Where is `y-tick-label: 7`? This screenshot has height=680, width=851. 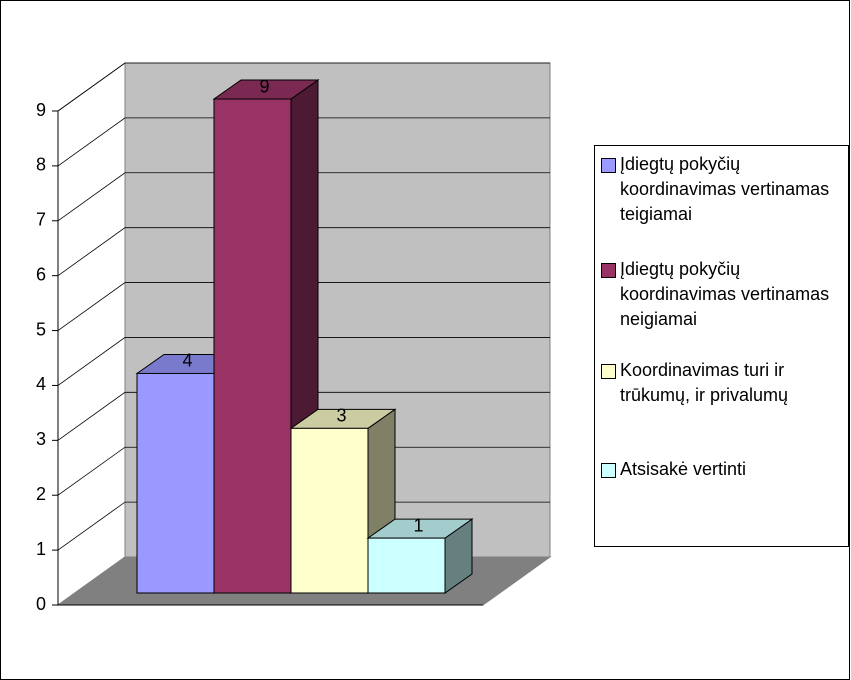 y-tick-label: 7 is located at coordinates (41, 220).